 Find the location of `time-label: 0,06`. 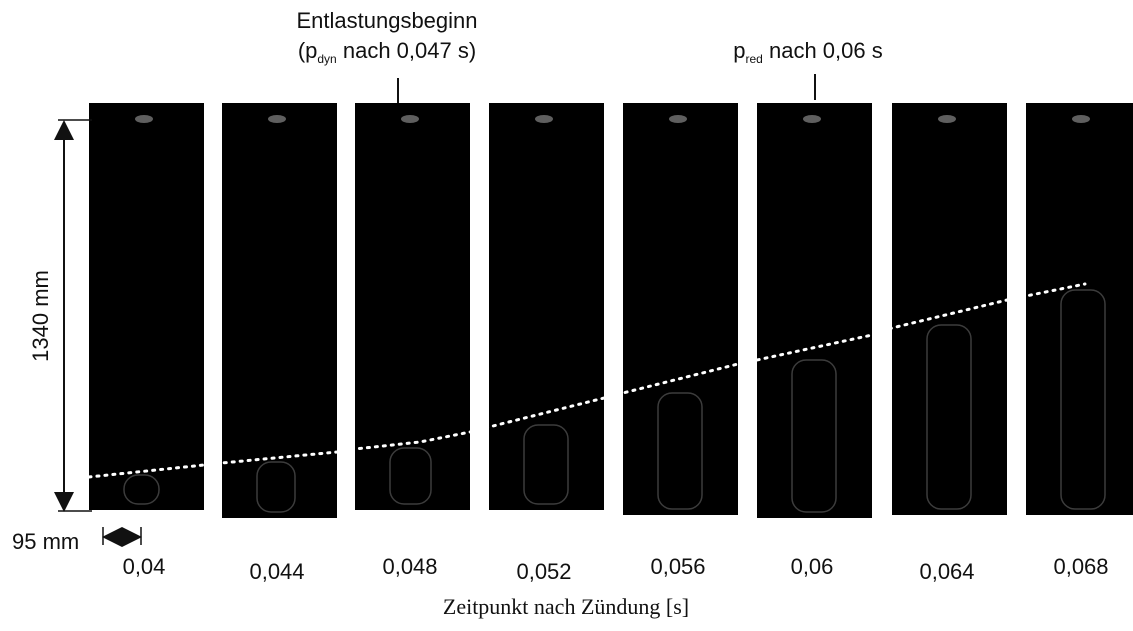

time-label: 0,06 is located at coordinates (812, 566).